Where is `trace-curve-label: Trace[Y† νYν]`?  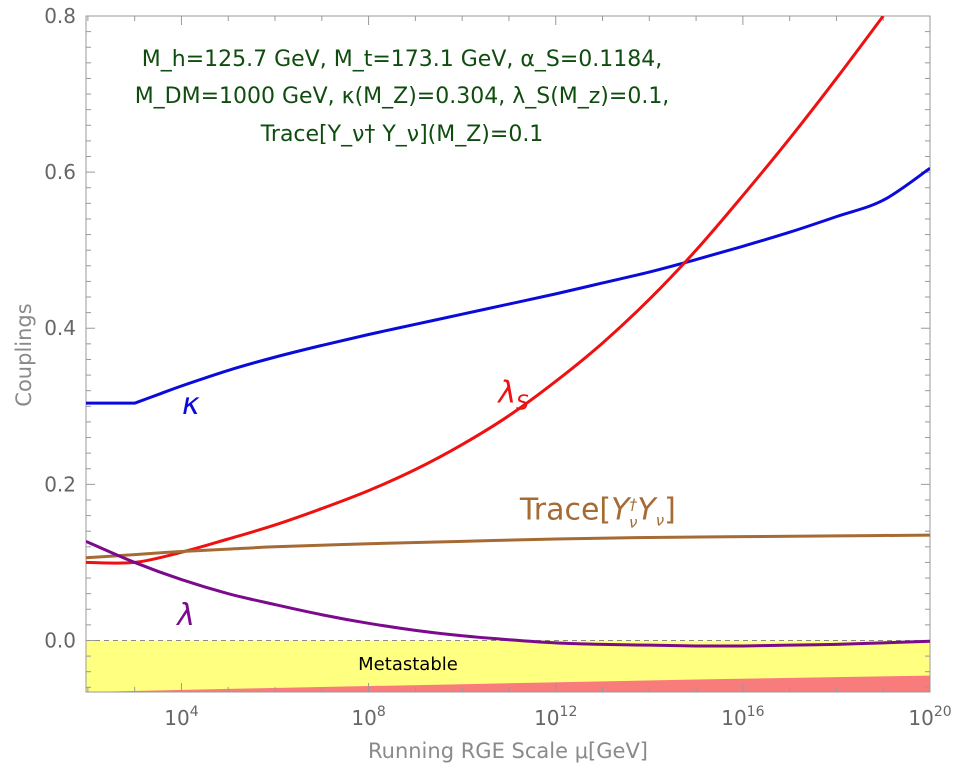
trace-curve-label: Trace[Y† νYν] is located at coordinates (597, 511).